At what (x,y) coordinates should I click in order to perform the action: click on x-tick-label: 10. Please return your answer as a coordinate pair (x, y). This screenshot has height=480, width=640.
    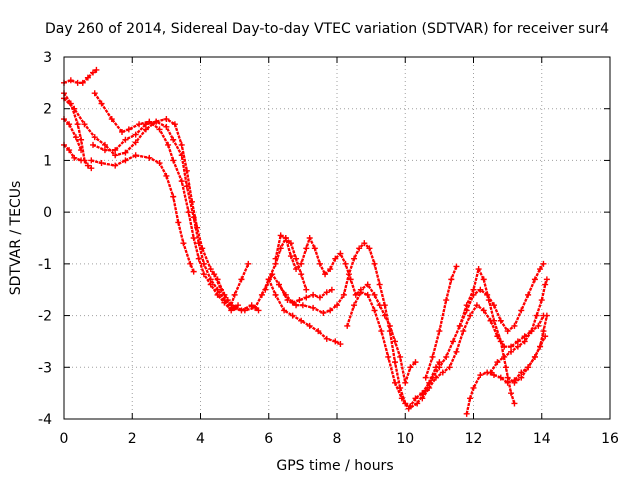
    Looking at the image, I should click on (405, 439).